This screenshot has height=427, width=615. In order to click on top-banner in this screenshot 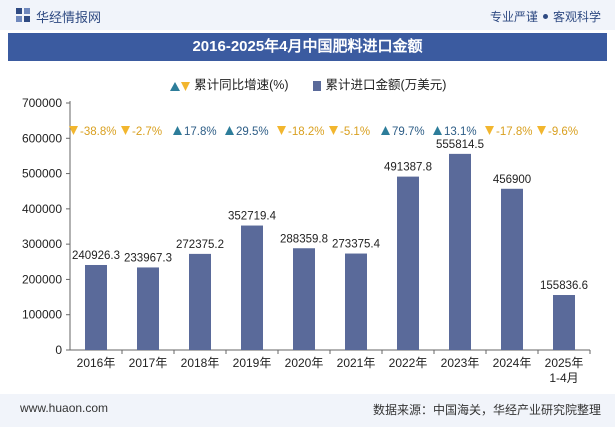, I will do `click(307, 15)`.